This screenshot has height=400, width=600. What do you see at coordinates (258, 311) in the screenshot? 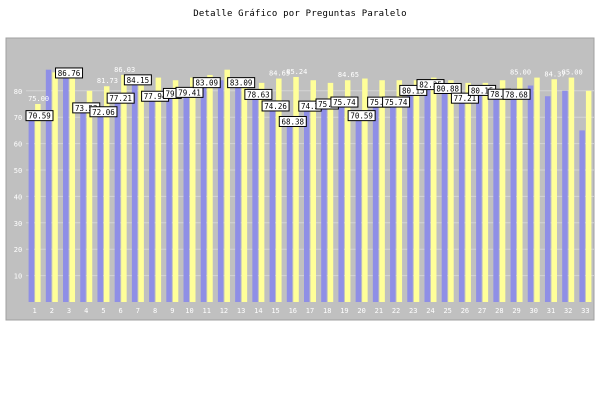
I see `x-tick-label: 14` at bounding box center [258, 311].